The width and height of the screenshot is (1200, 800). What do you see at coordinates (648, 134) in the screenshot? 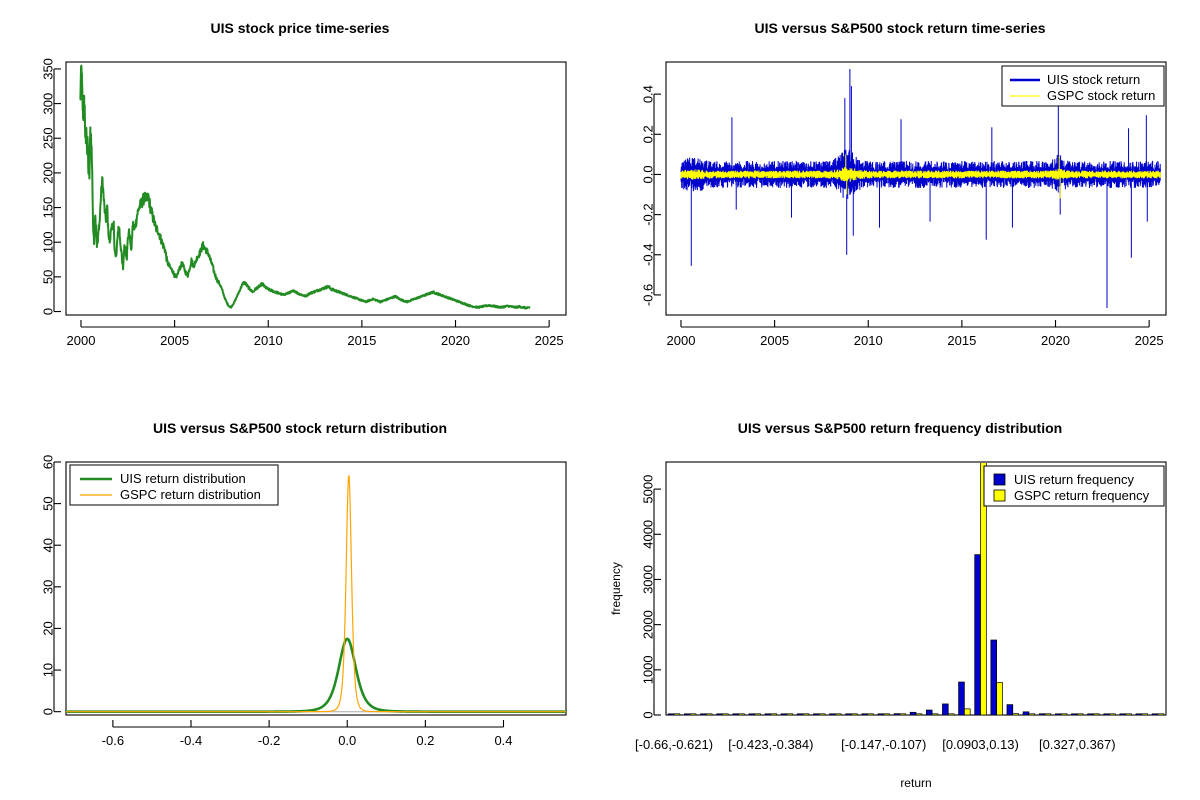
I see `y-tick-label: 0.2` at bounding box center [648, 134].